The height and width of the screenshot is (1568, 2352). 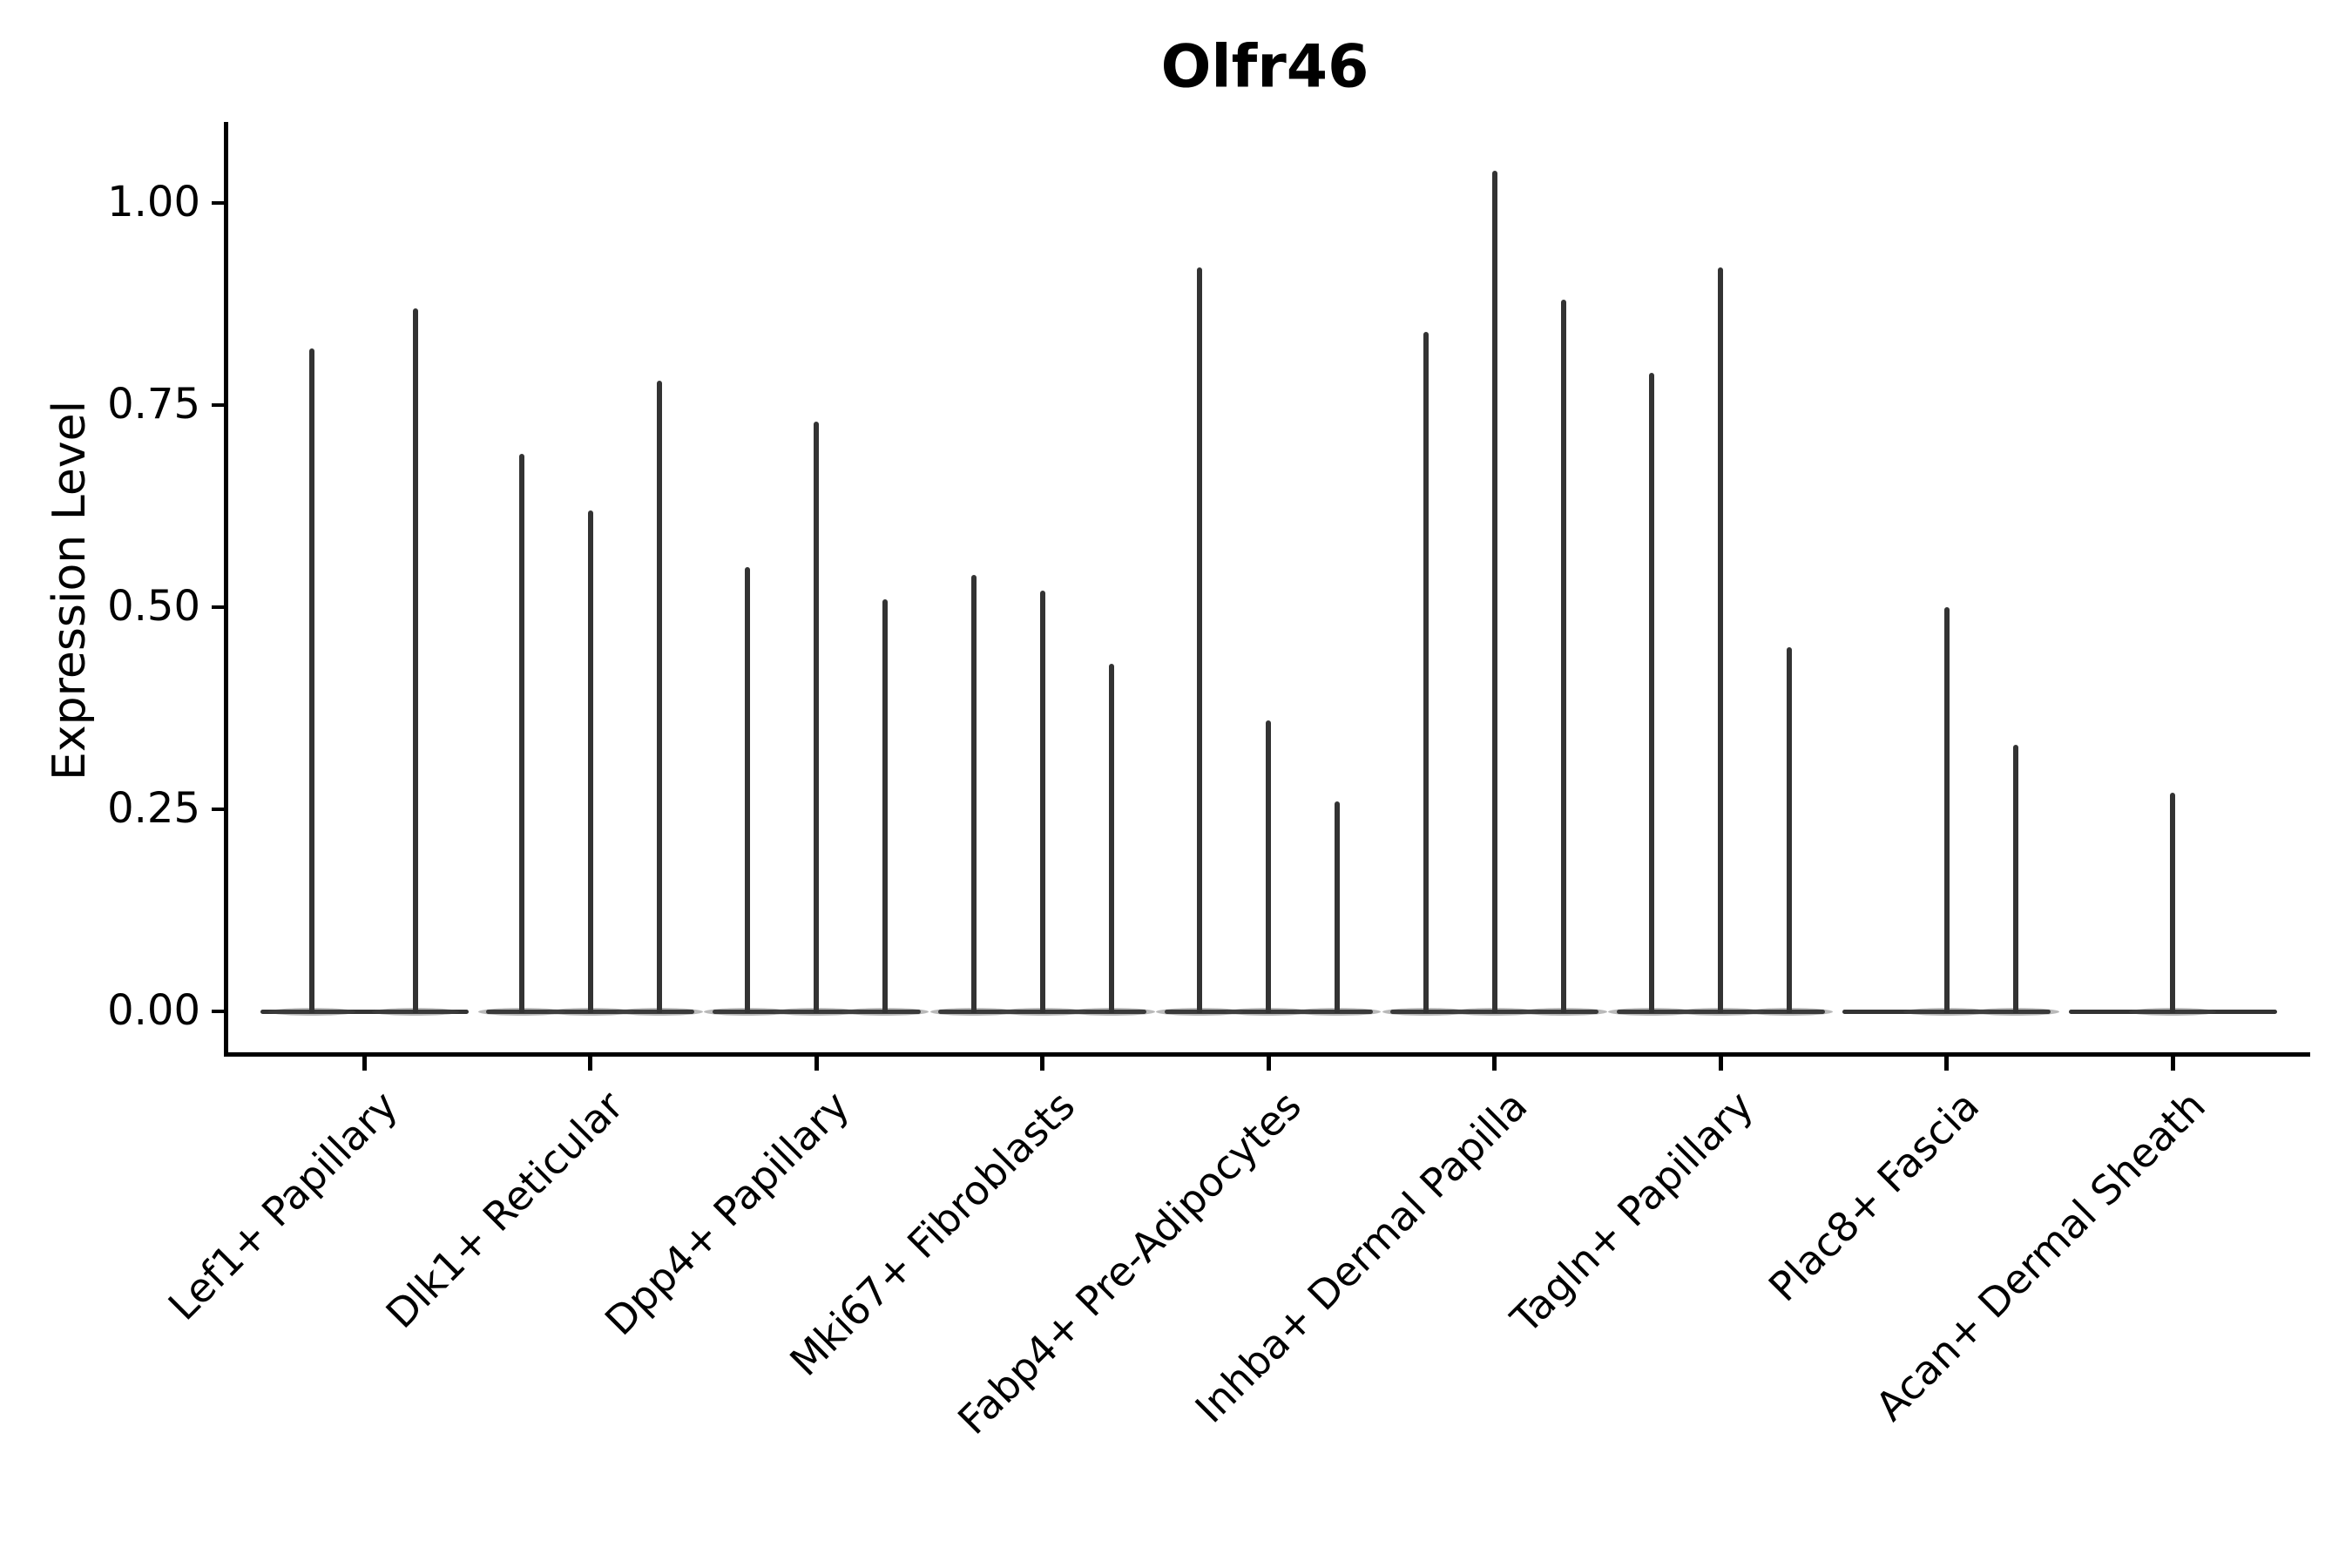 I want to click on y-tick-label: 1.00, so click(x=153, y=201).